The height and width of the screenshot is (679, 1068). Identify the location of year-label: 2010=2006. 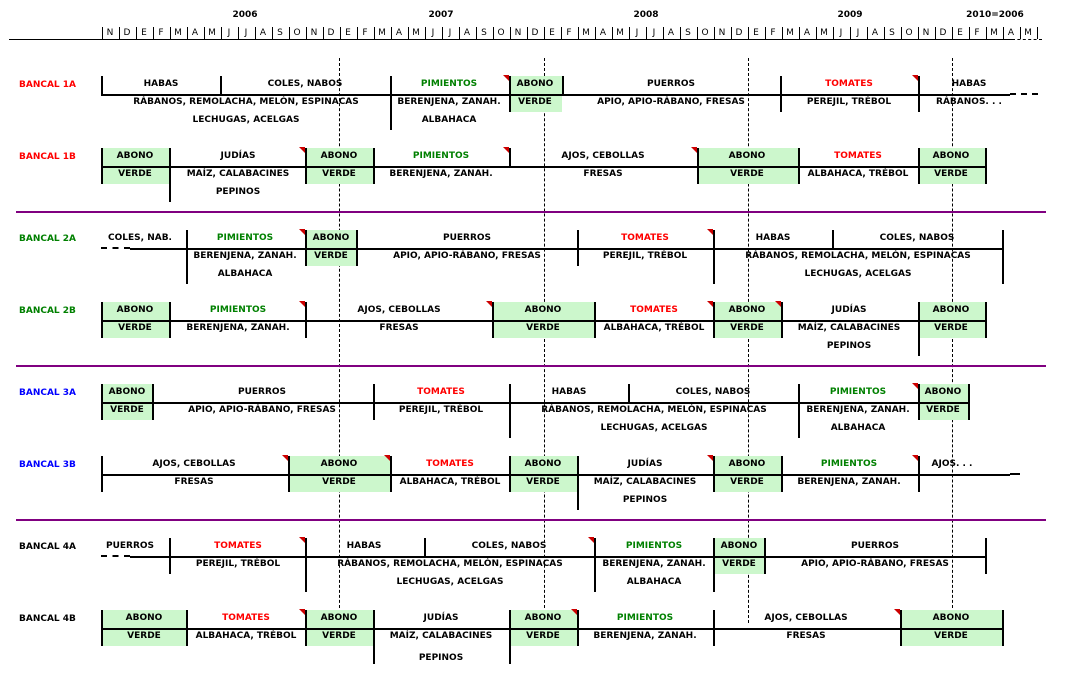
(995, 15).